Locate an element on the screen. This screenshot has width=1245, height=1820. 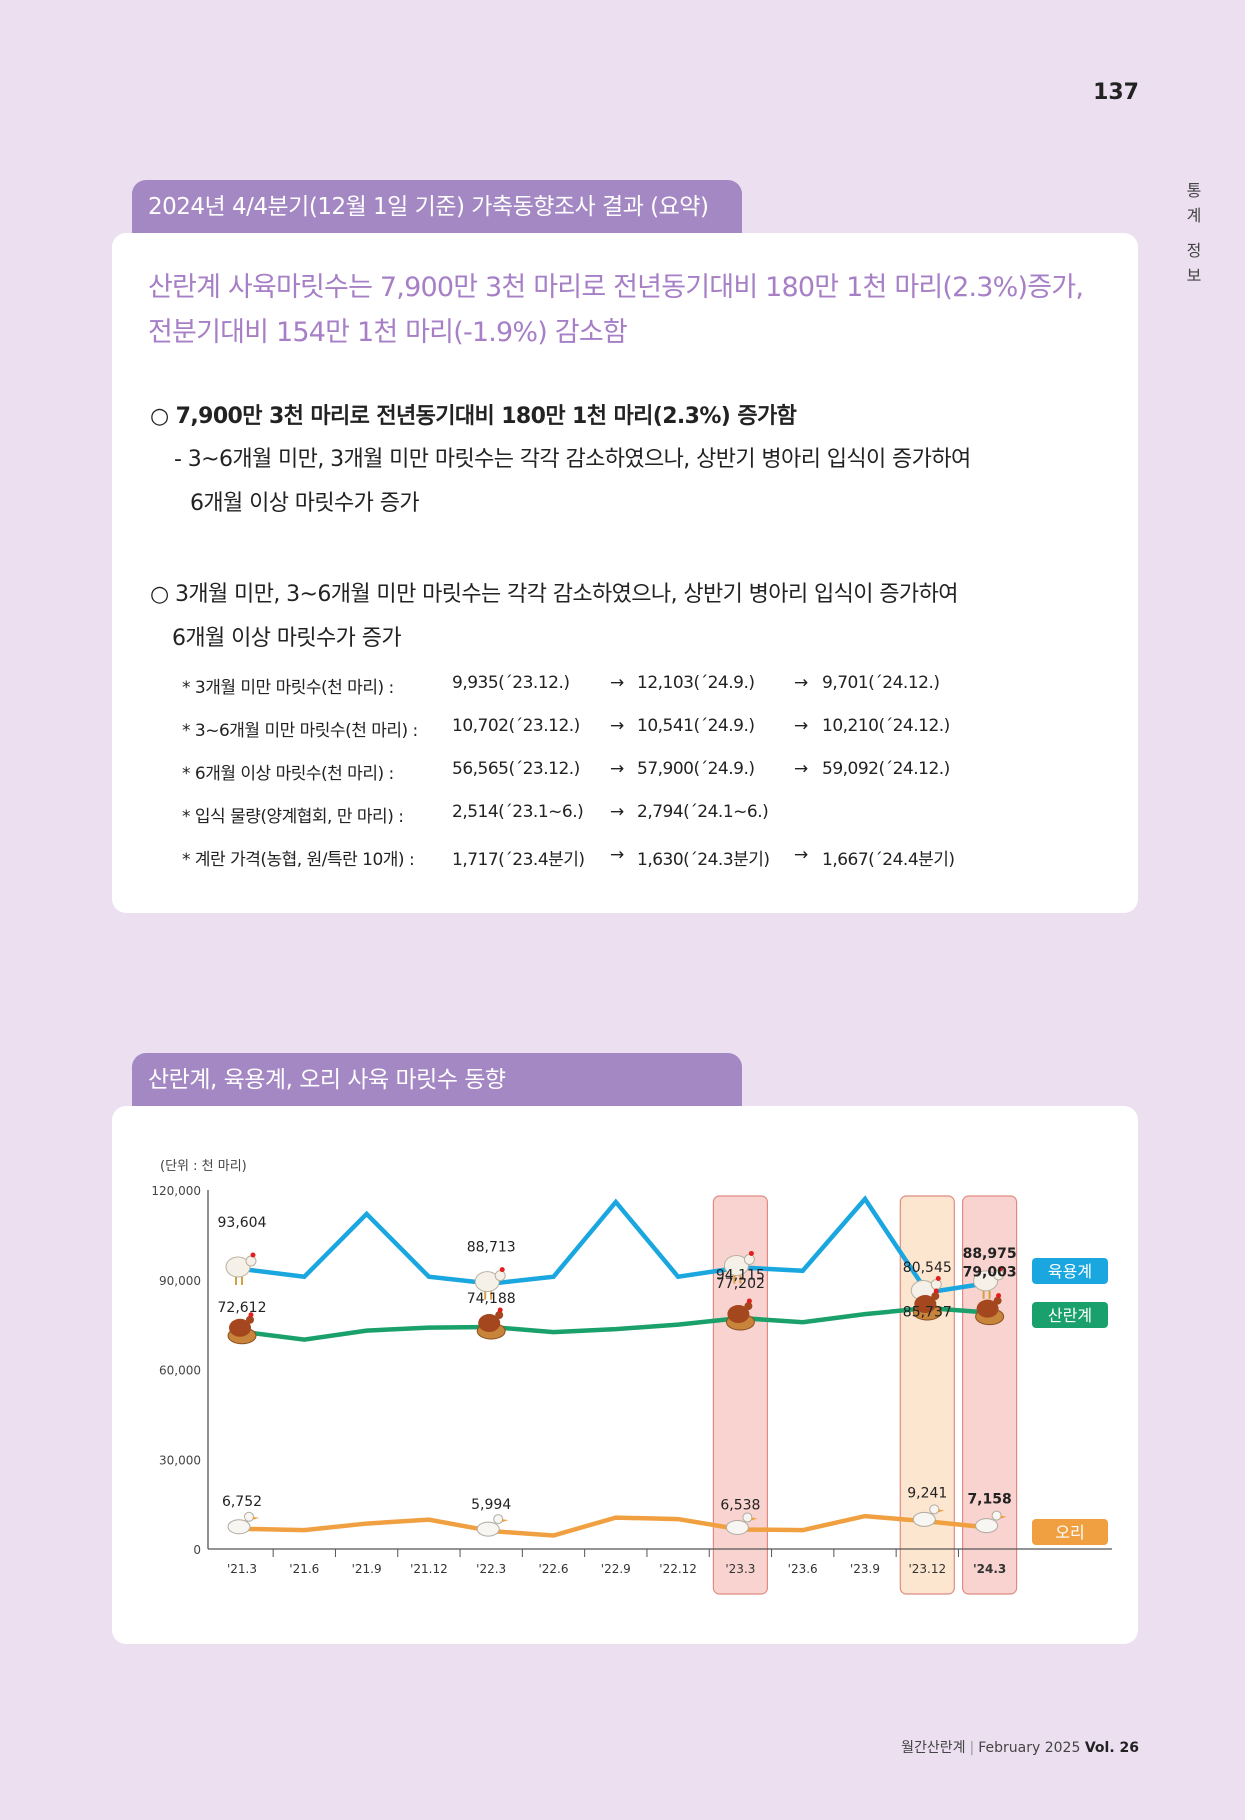
stat-label: * 3~6개월 미만 마릿수(천 마리) : is located at coordinates (300, 731).